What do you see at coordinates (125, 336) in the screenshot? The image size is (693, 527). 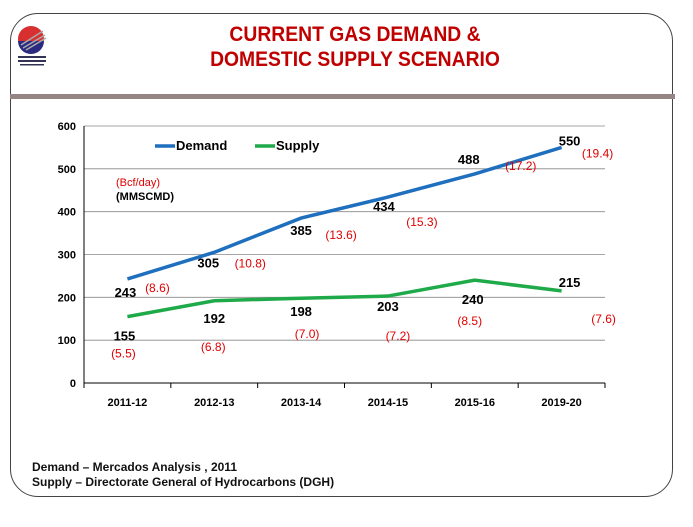 I see `data-label: 155` at bounding box center [125, 336].